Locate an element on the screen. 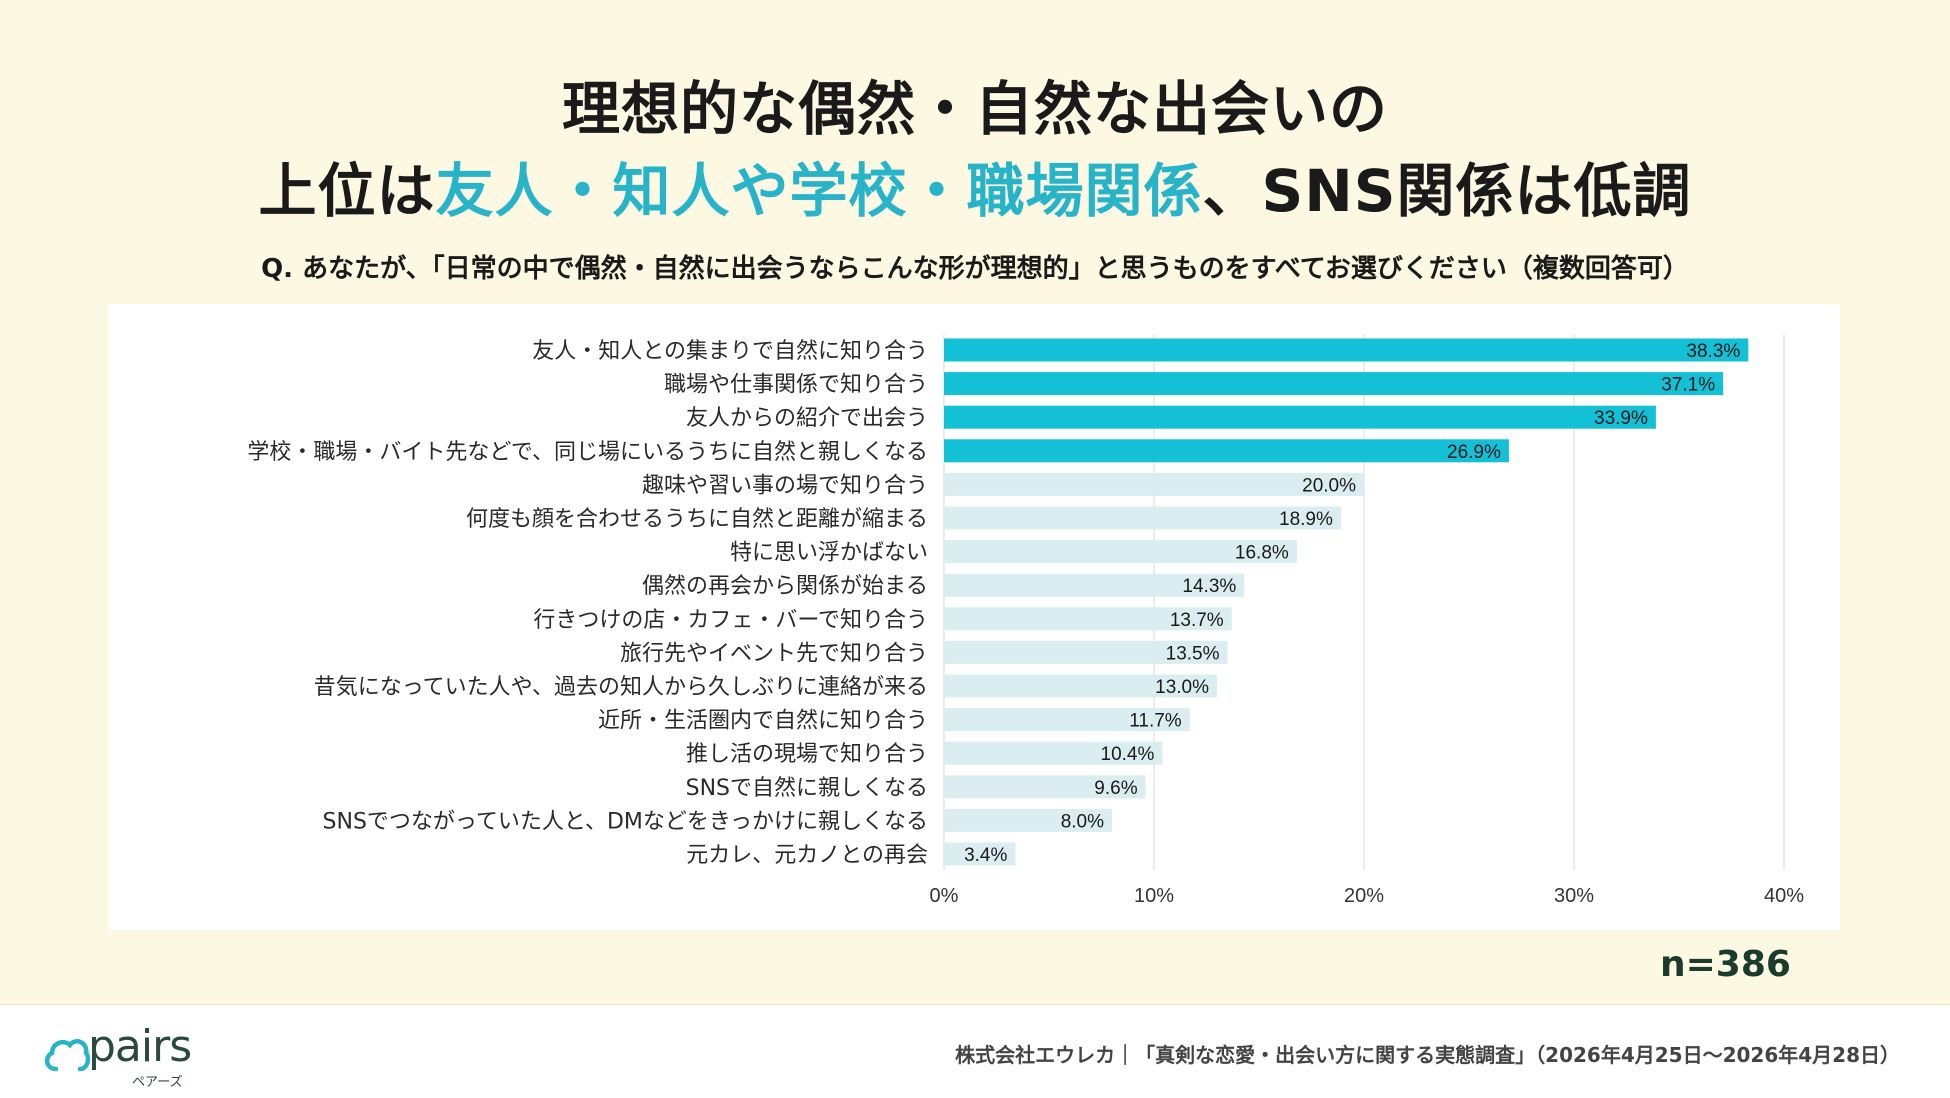 This screenshot has width=1950, height=1098. chart-title-line1: 理想的な偶然・自然な出会いの is located at coordinates (974, 109).